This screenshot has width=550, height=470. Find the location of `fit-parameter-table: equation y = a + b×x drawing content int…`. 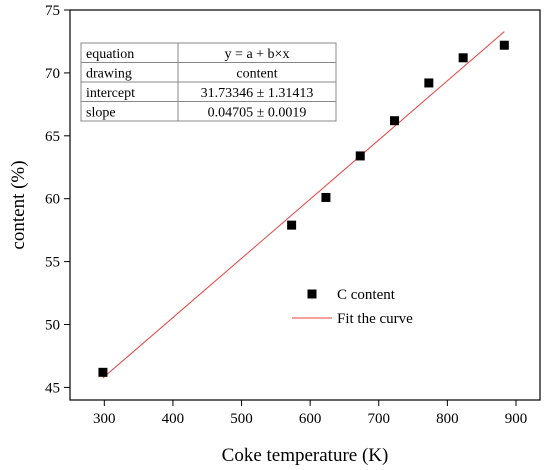

fit-parameter-table: equation y = a + b×x drawing content int… is located at coordinates (208, 82).